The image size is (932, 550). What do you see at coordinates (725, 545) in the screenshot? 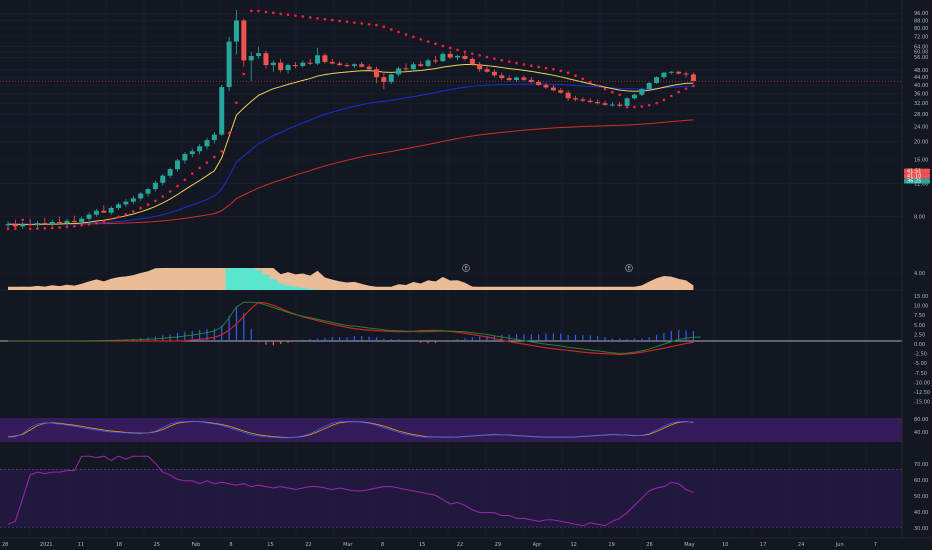
I see `time-tick-label: 10` at bounding box center [725, 545].